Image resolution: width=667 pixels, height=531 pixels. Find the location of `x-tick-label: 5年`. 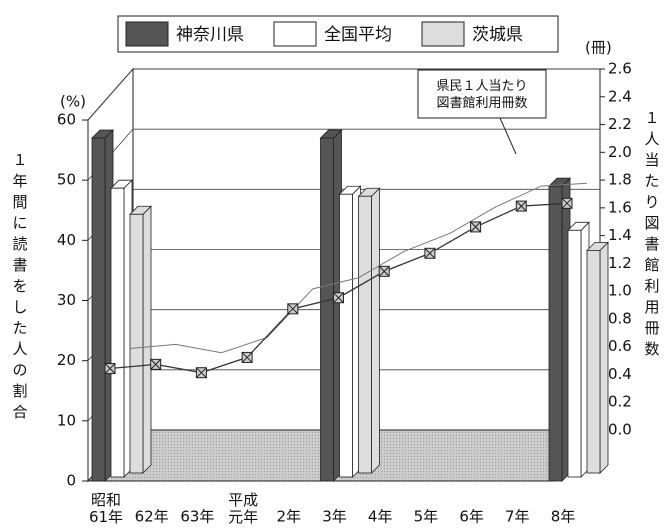

x-tick-label: 5年 is located at coordinates (426, 517).